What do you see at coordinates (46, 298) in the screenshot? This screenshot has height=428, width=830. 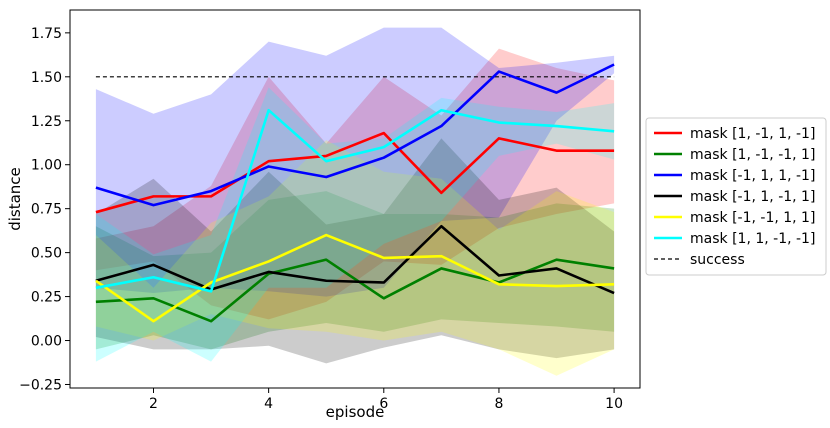 I see `y-tick-label: 0.25` at bounding box center [46, 298].